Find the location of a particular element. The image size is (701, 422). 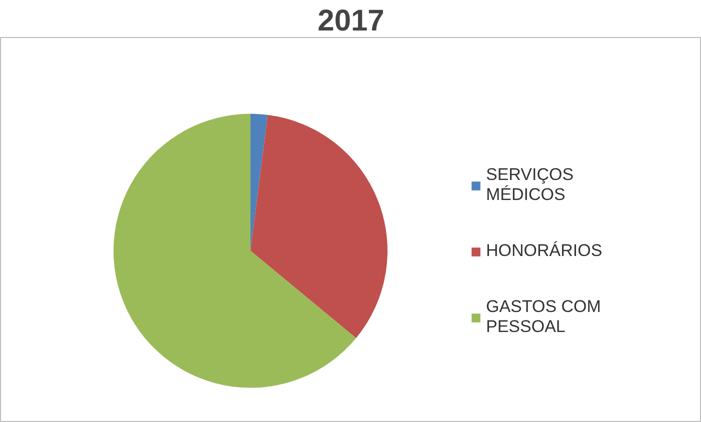

legend-label: GASTOS COM PESSOAL is located at coordinates (543, 317).